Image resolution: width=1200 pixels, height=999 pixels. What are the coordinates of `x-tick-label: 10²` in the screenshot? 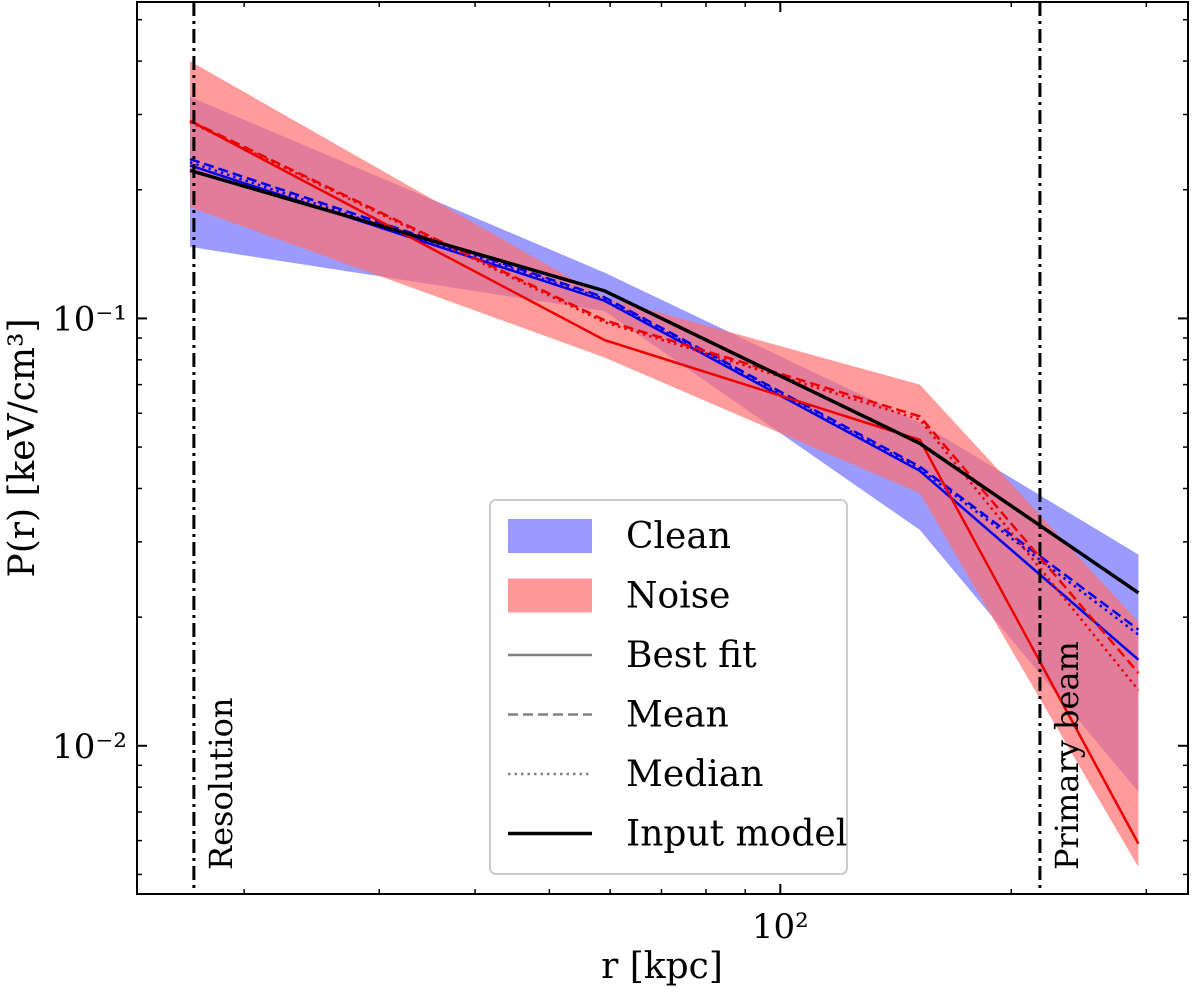 It's located at (780, 927).